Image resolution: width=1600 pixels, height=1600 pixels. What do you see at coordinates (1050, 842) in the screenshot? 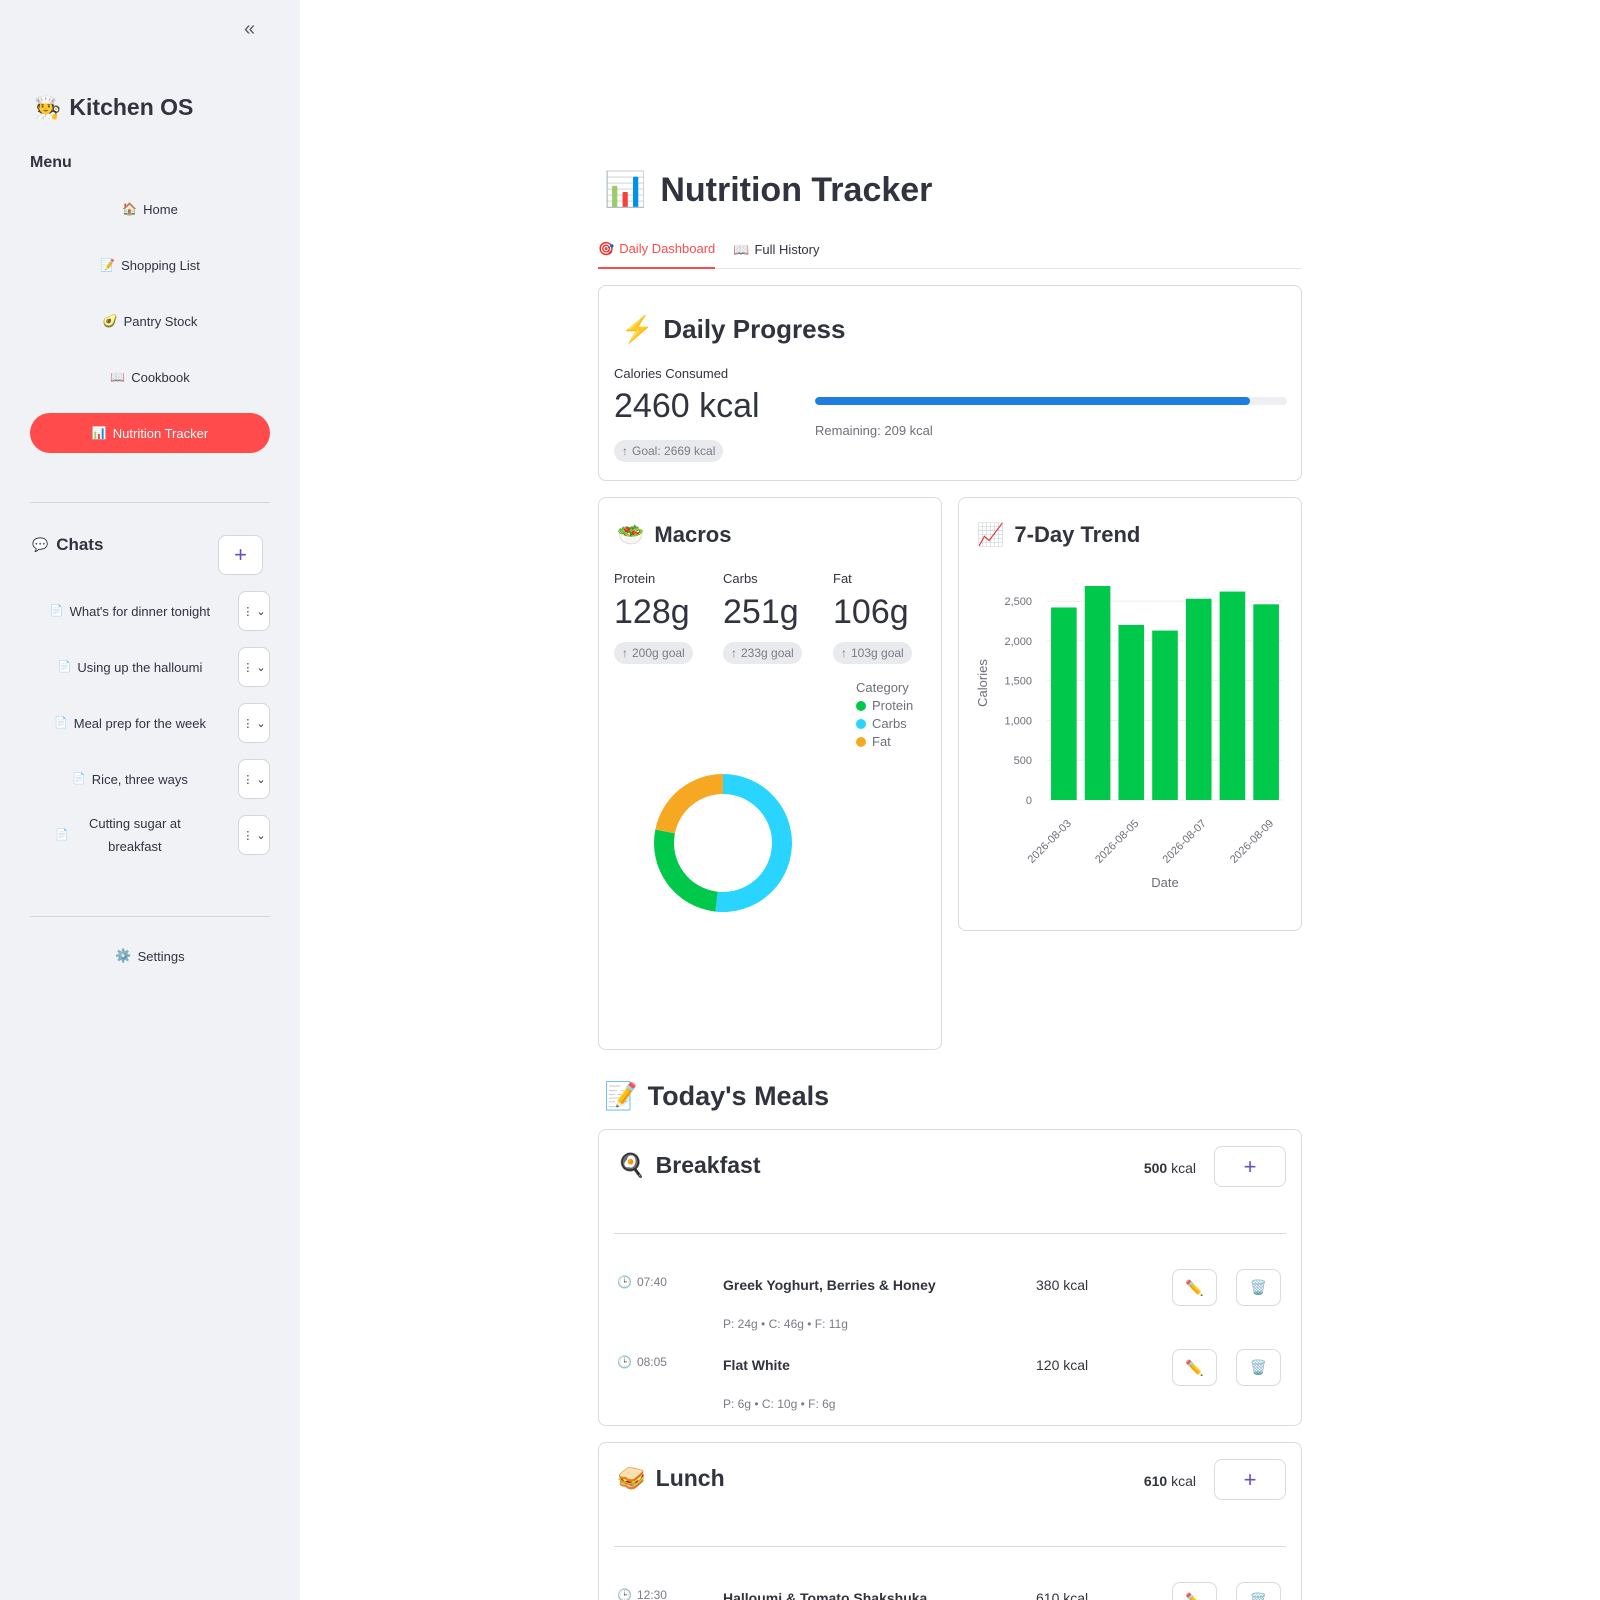
I see `x-tick-label: 2026-08-03` at bounding box center [1050, 842].